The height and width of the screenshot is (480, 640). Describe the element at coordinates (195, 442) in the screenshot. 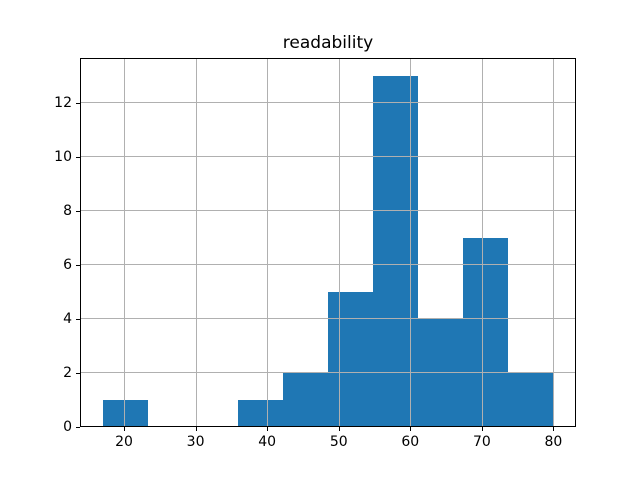

I see `x-tick-label: 30` at that location.